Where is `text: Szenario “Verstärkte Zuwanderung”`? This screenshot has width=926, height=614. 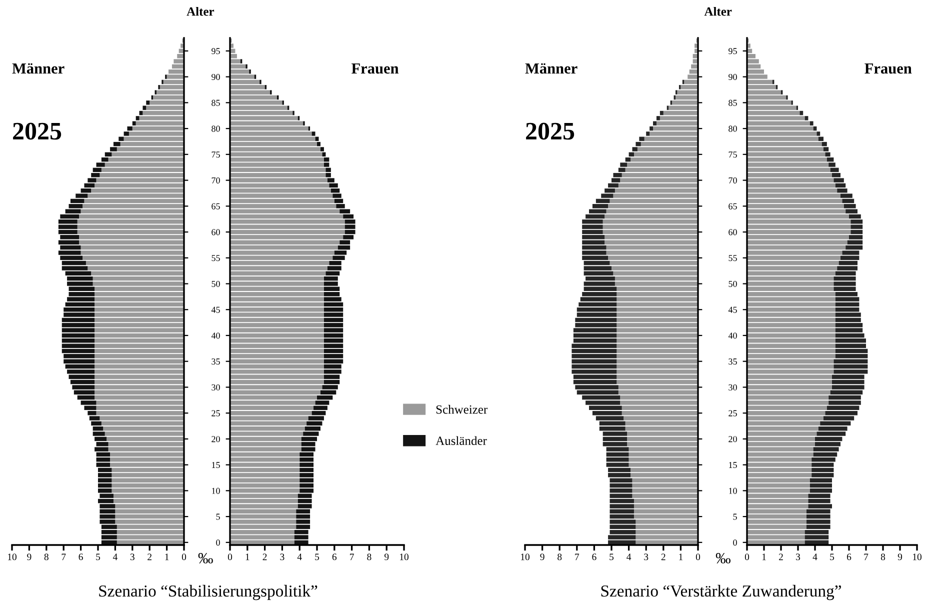
text: Szenario “Verstärkte Zuwanderung” is located at coordinates (721, 592).